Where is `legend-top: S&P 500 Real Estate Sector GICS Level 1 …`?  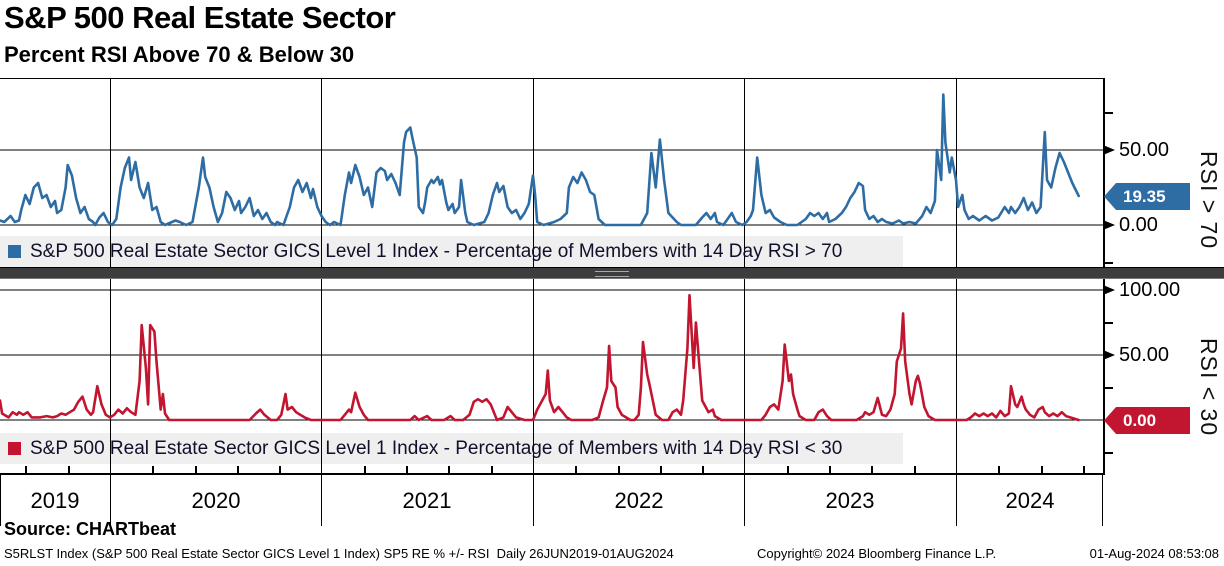
legend-top: S&P 500 Real Estate Sector GICS Level 1 … is located at coordinates (455, 251).